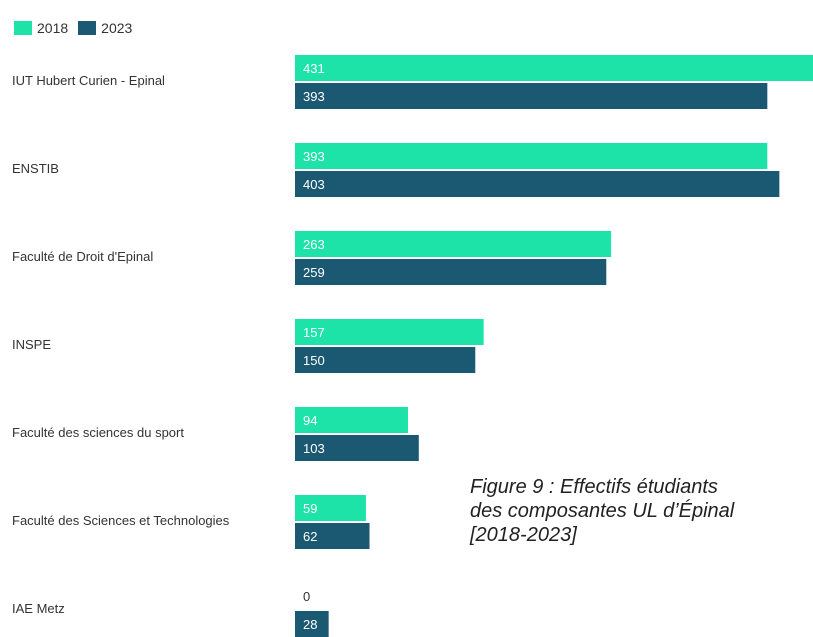 This screenshot has height=637, width=813. Describe the element at coordinates (314, 184) in the screenshot. I see `data-label-2023: 403` at that location.